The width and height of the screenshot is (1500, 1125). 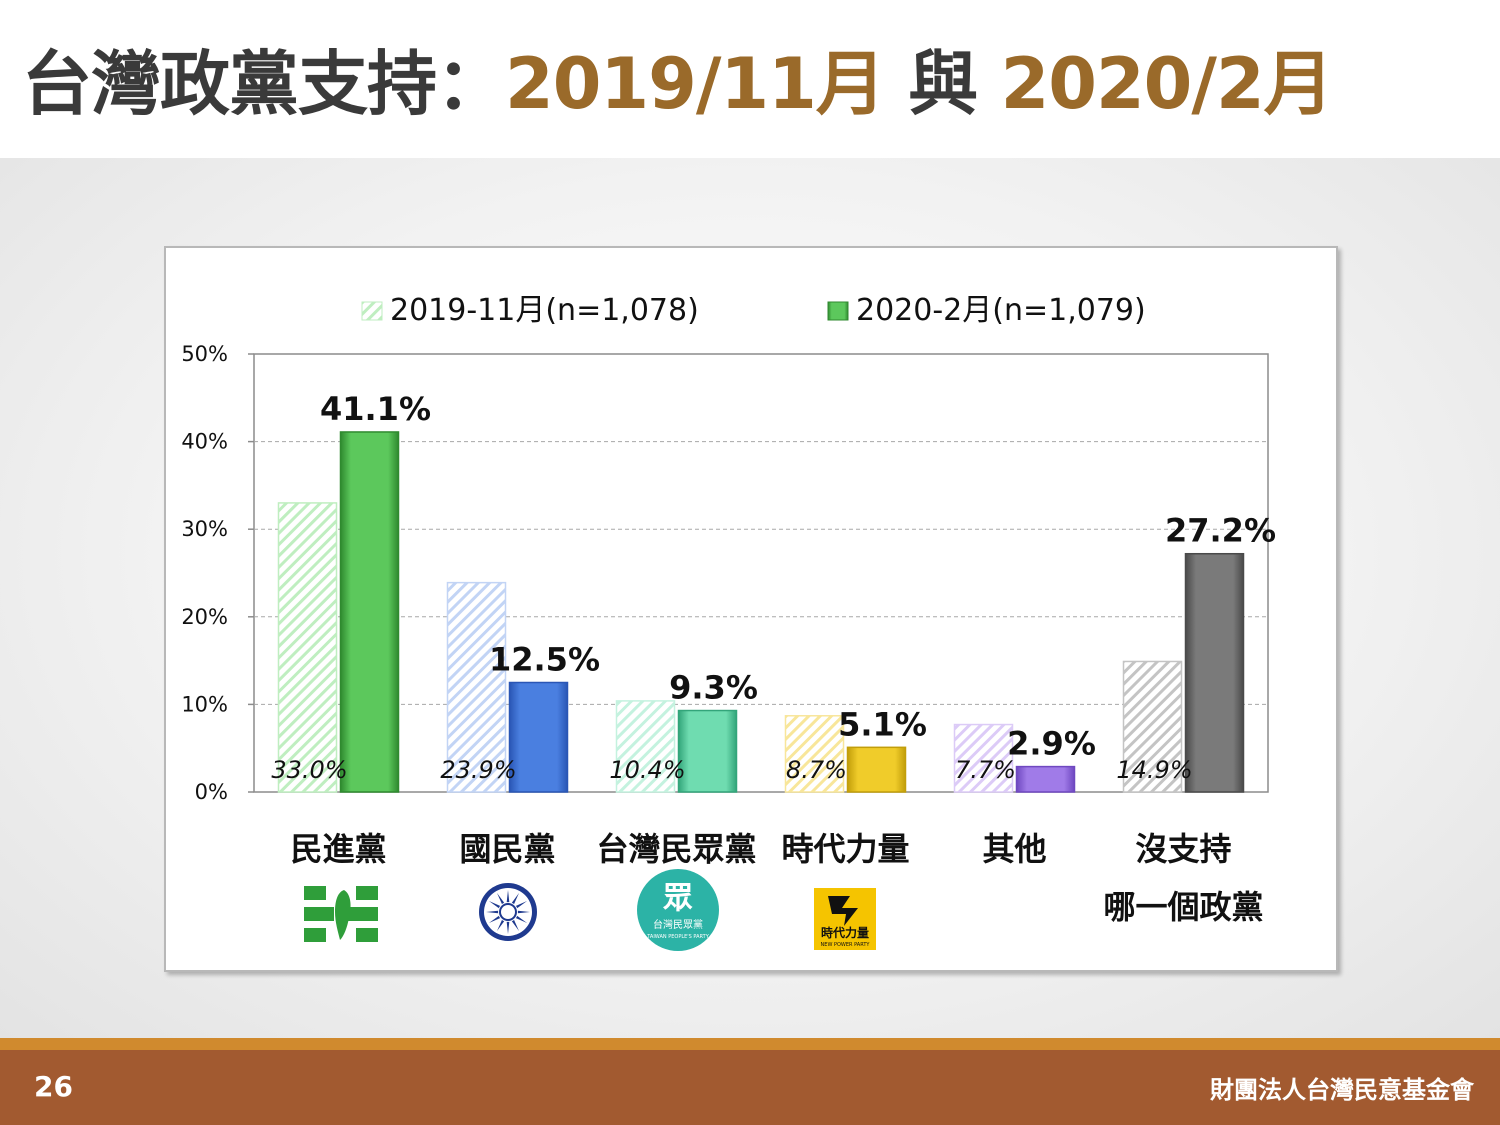 What do you see at coordinates (1001, 310) in the screenshot?
I see `legend-label: 2020-2月(n=1,079)` at bounding box center [1001, 310].